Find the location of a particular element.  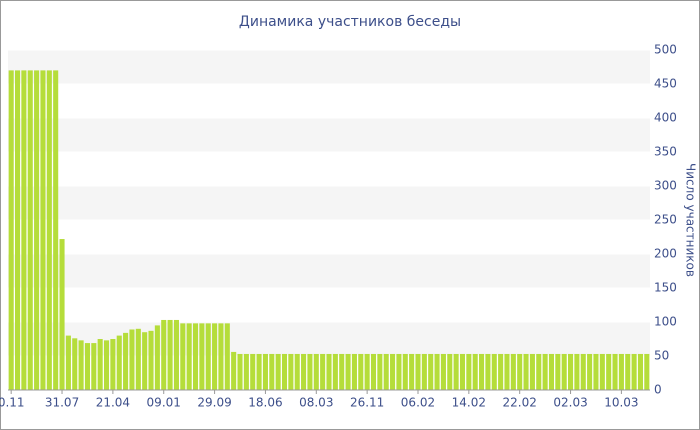

y-tick-label: 50 is located at coordinates (661, 356).